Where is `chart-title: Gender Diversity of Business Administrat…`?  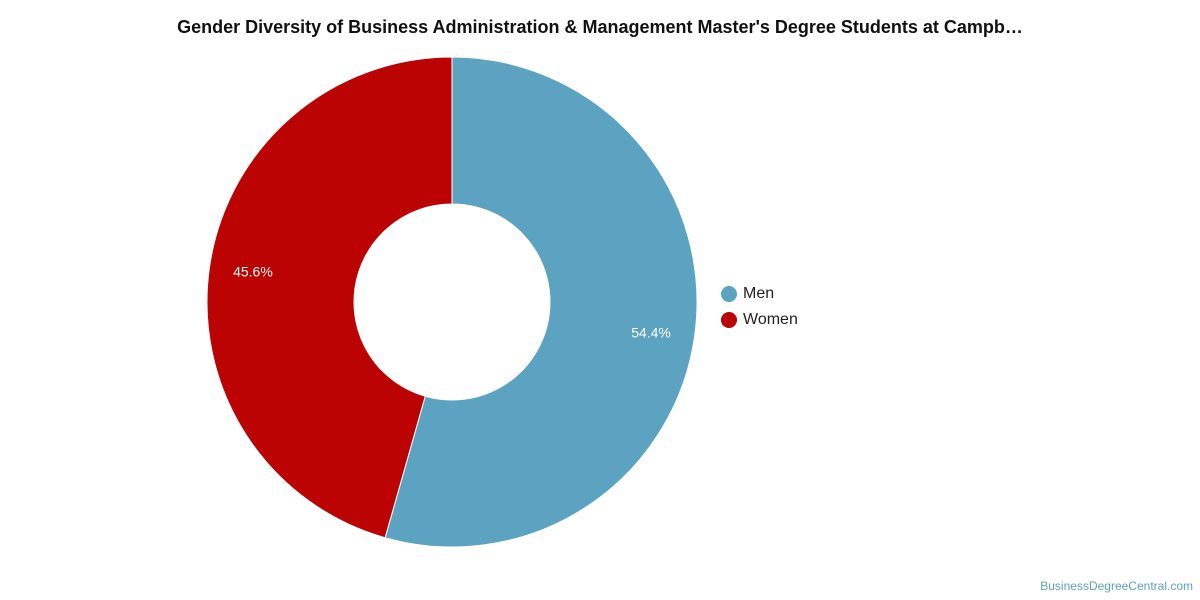
chart-title: Gender Diversity of Business Administrat… is located at coordinates (600, 27).